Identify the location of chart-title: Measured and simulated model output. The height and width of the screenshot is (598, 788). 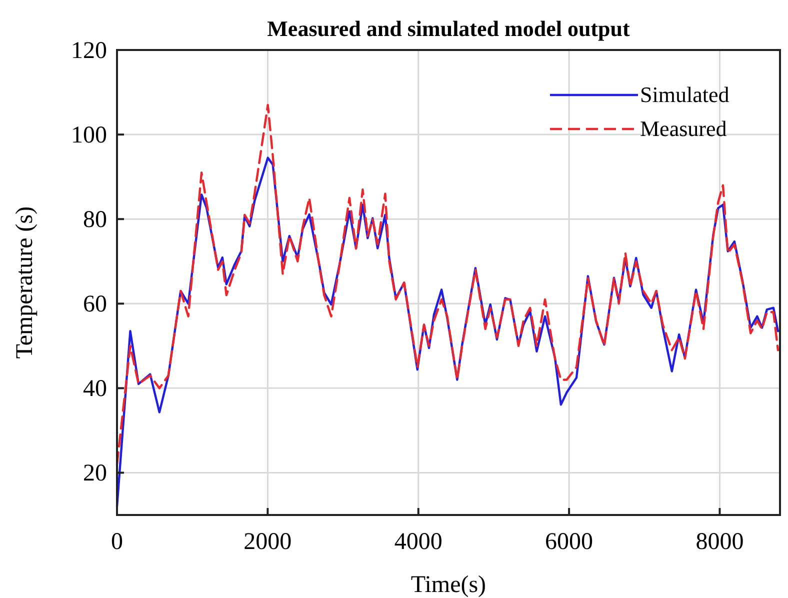
(448, 28).